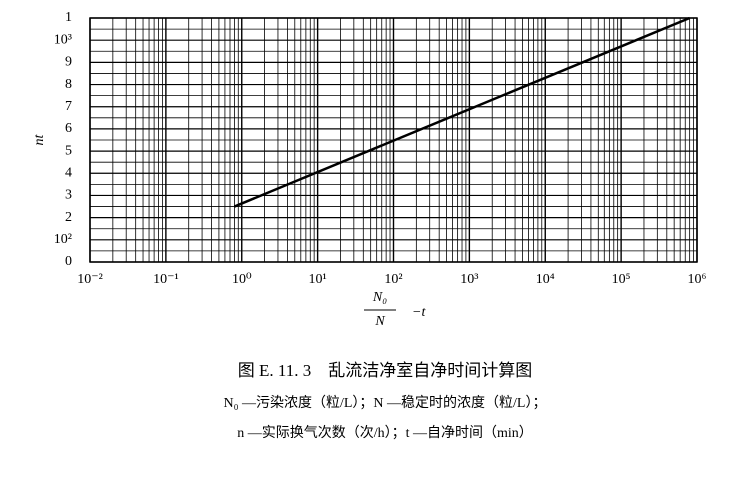  Describe the element at coordinates (393, 279) in the screenshot. I see `x-tick-label: 10²` at that location.